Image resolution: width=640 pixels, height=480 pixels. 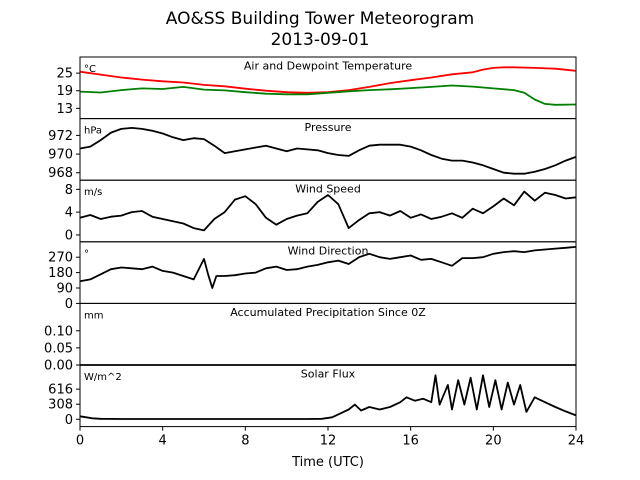 I want to click on x-tick-label: 20, so click(x=493, y=441).